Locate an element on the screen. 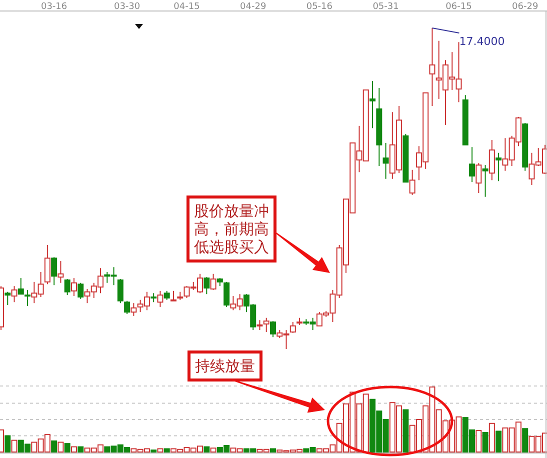 The height and width of the screenshot is (458, 547). x-tick-label: 06-15 is located at coordinates (459, 7).